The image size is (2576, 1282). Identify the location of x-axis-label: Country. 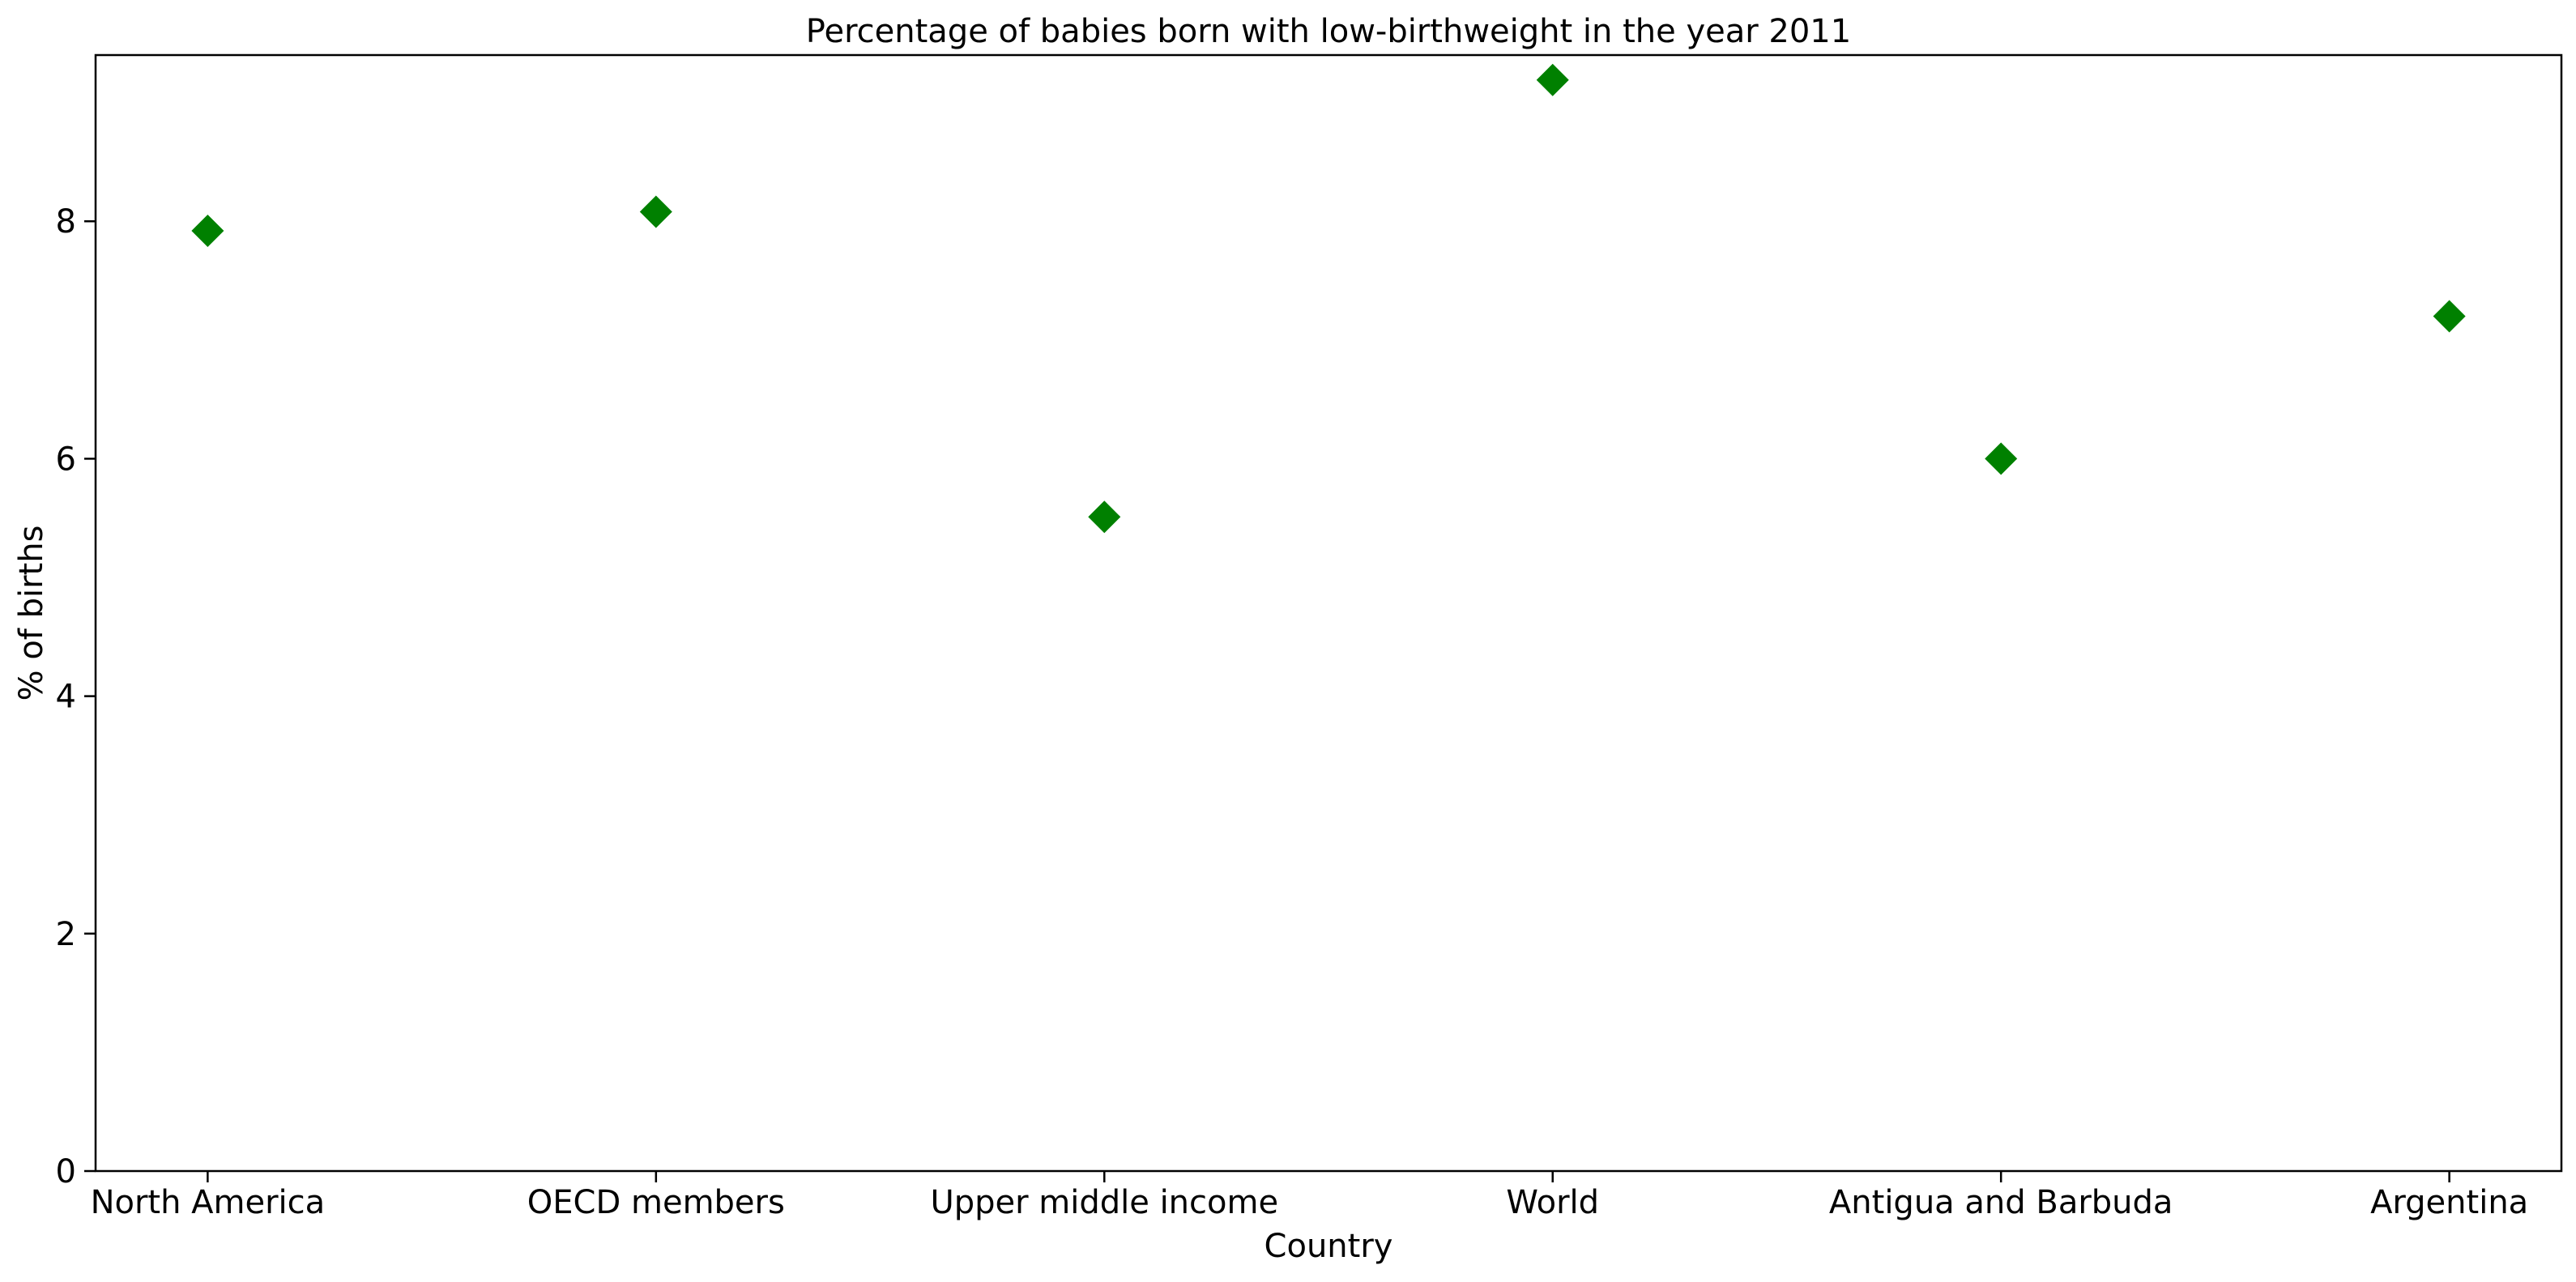
(1329, 1246).